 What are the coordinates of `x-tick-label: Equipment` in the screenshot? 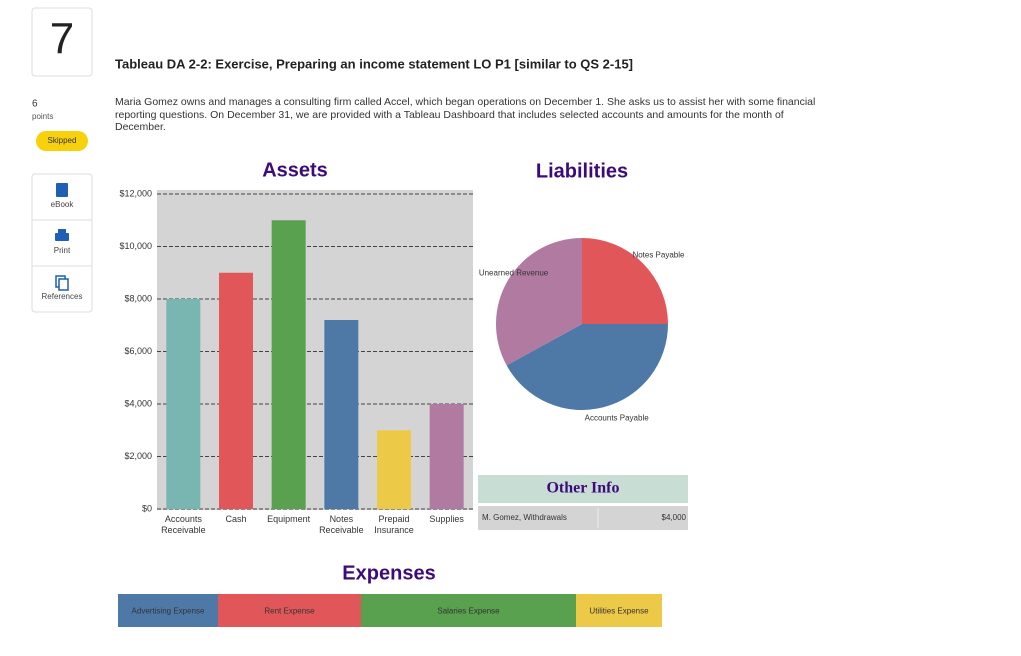 It's located at (289, 519).